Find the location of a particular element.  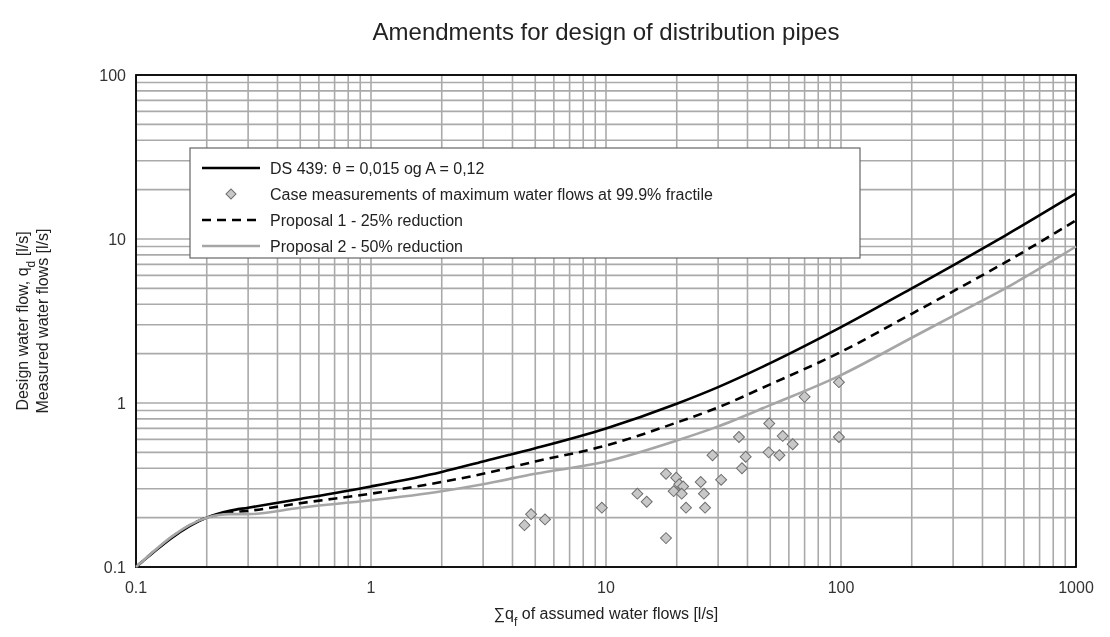

x-tick-label: 1000 is located at coordinates (1076, 587).